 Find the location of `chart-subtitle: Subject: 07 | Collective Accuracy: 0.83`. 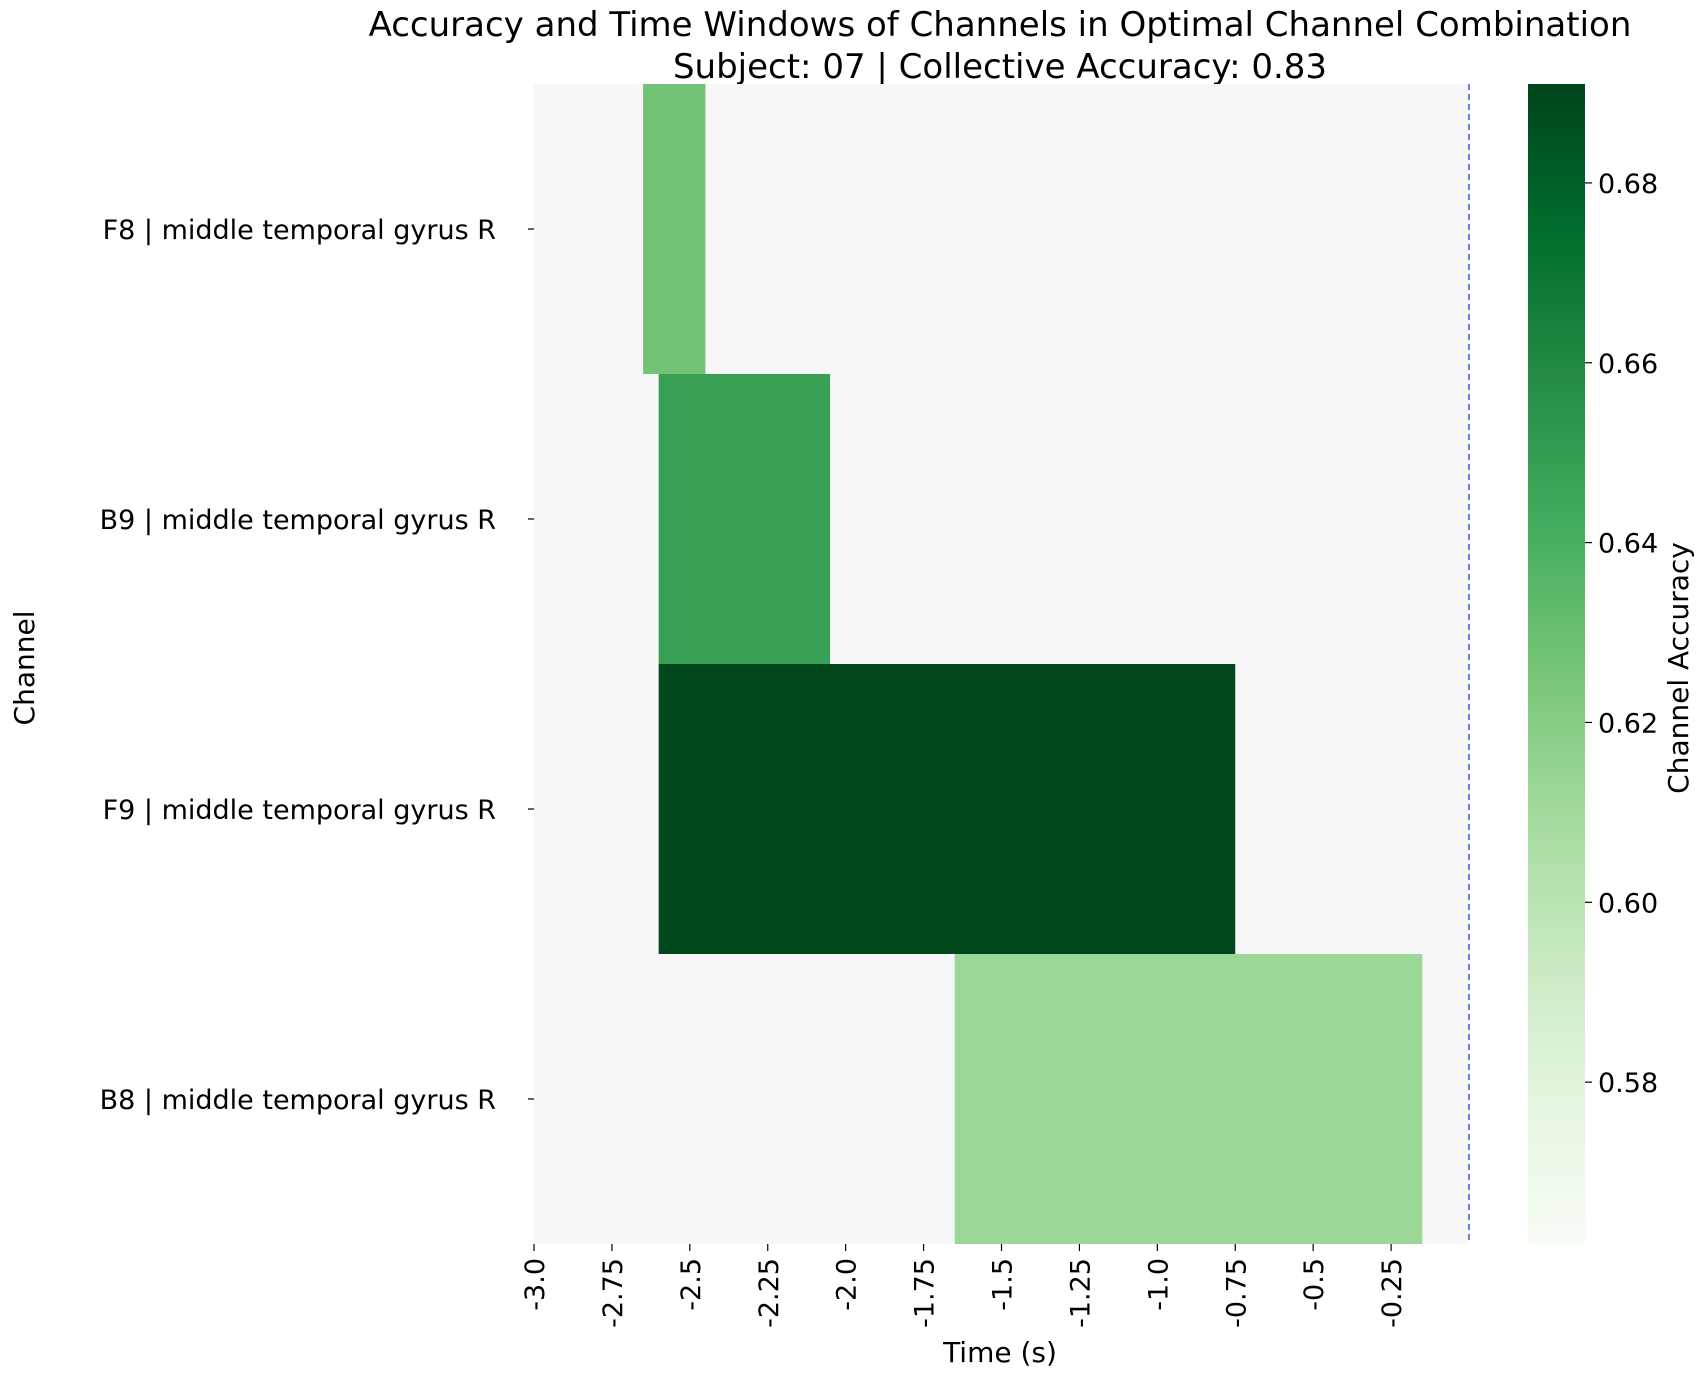

chart-subtitle: Subject: 07 | Collective Accuracy: 0.83 is located at coordinates (1000, 67).